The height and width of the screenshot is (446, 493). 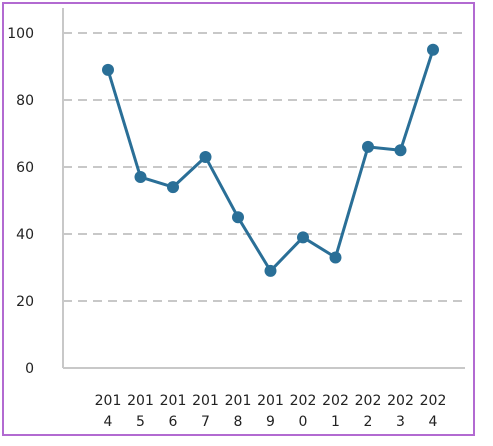 I want to click on x-tick-label-line2: 8, so click(x=238, y=422).